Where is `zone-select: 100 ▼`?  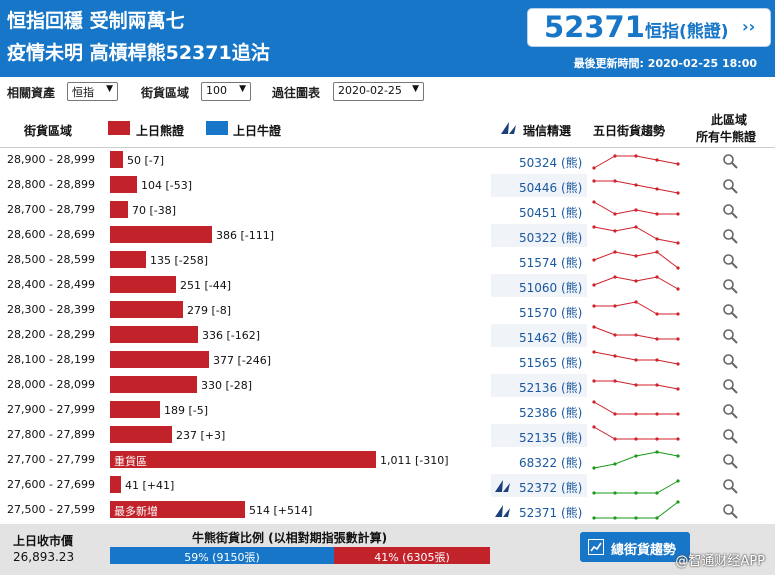
zone-select: 100 ▼ is located at coordinates (226, 91).